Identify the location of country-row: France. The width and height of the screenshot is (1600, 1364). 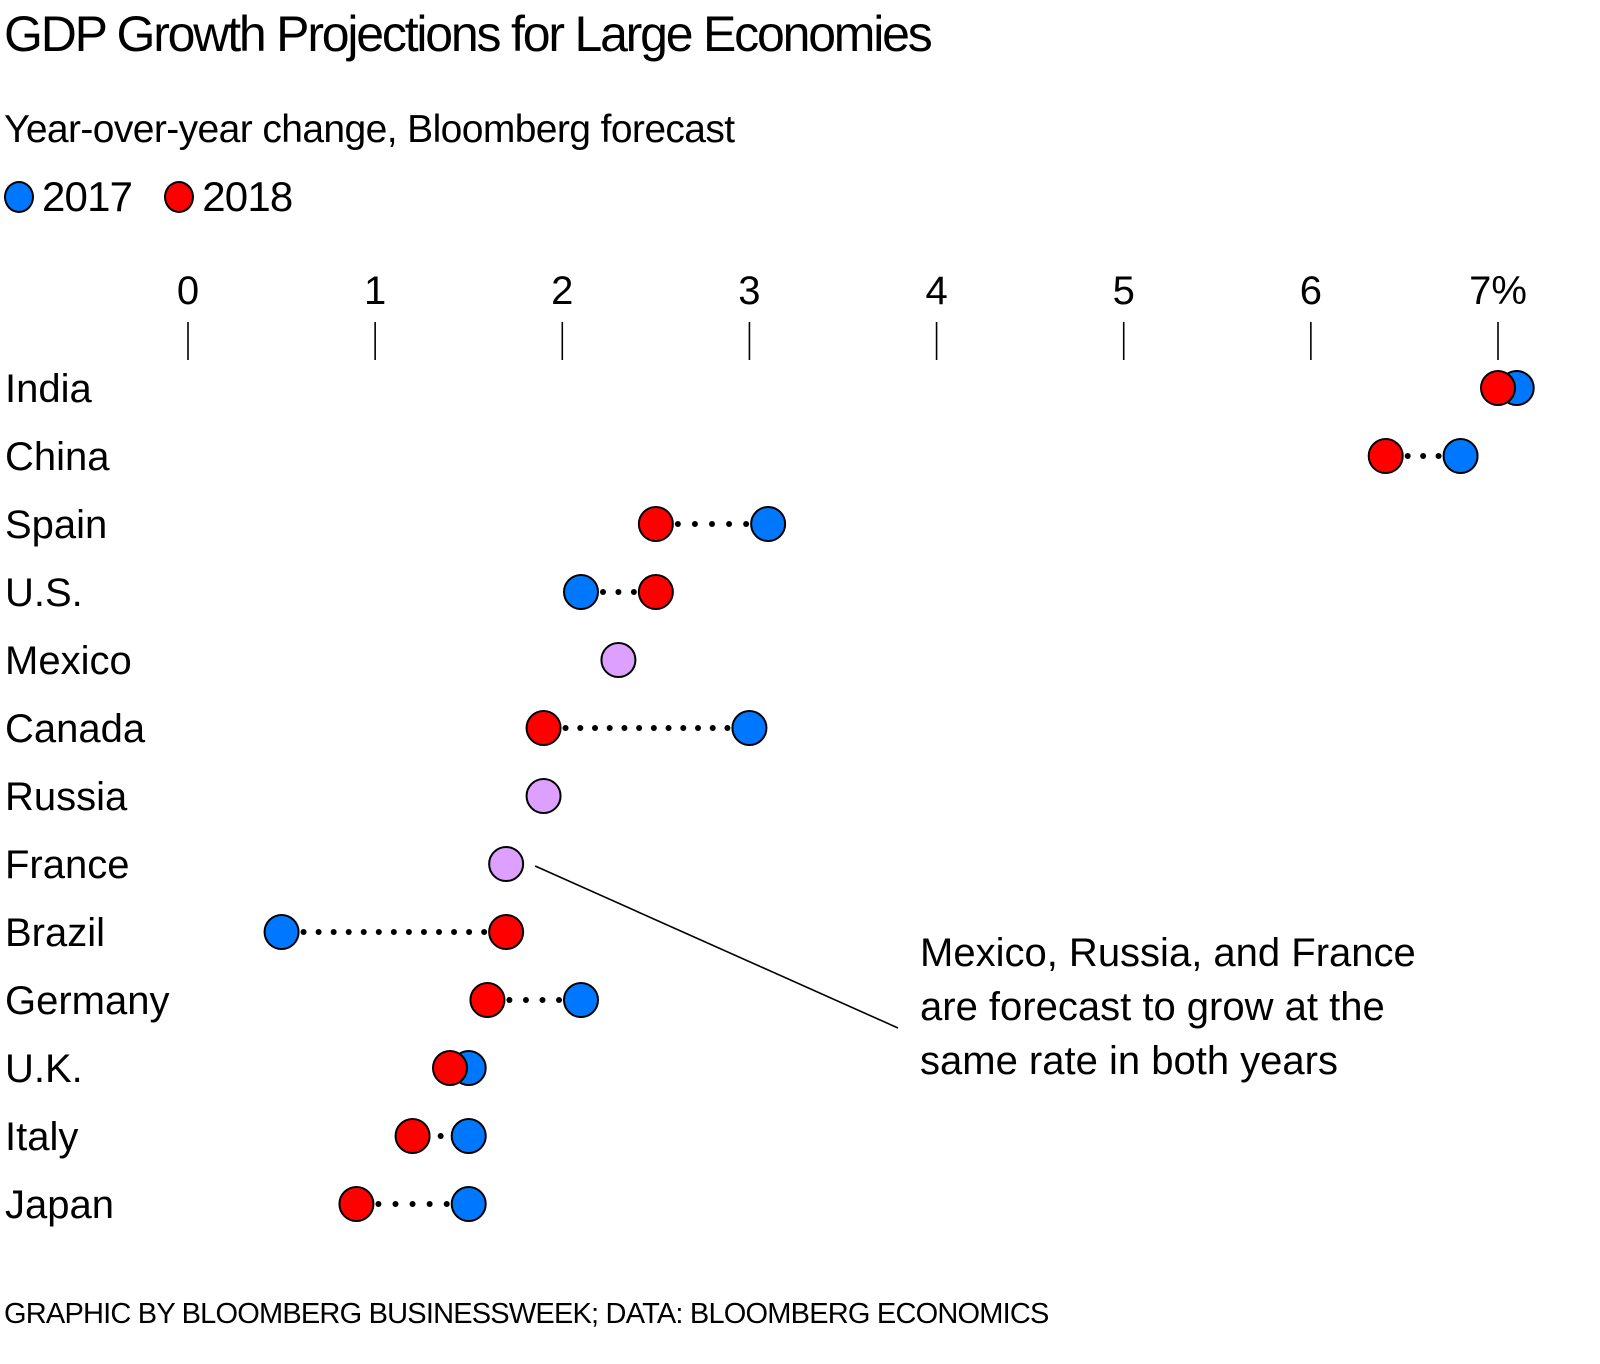
(265, 865).